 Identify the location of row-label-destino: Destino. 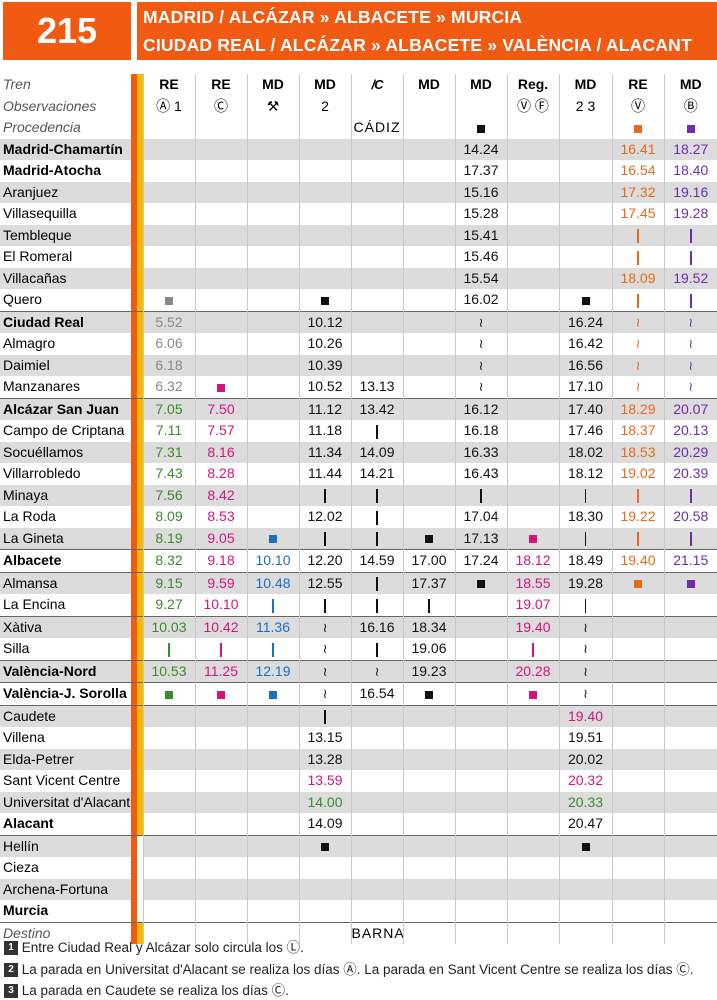
(65, 932).